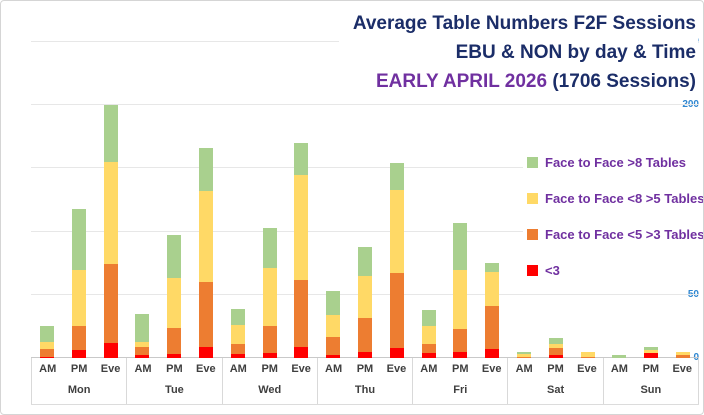 The width and height of the screenshot is (704, 415). I want to click on stacked-bar-mon-am, so click(46, 342).